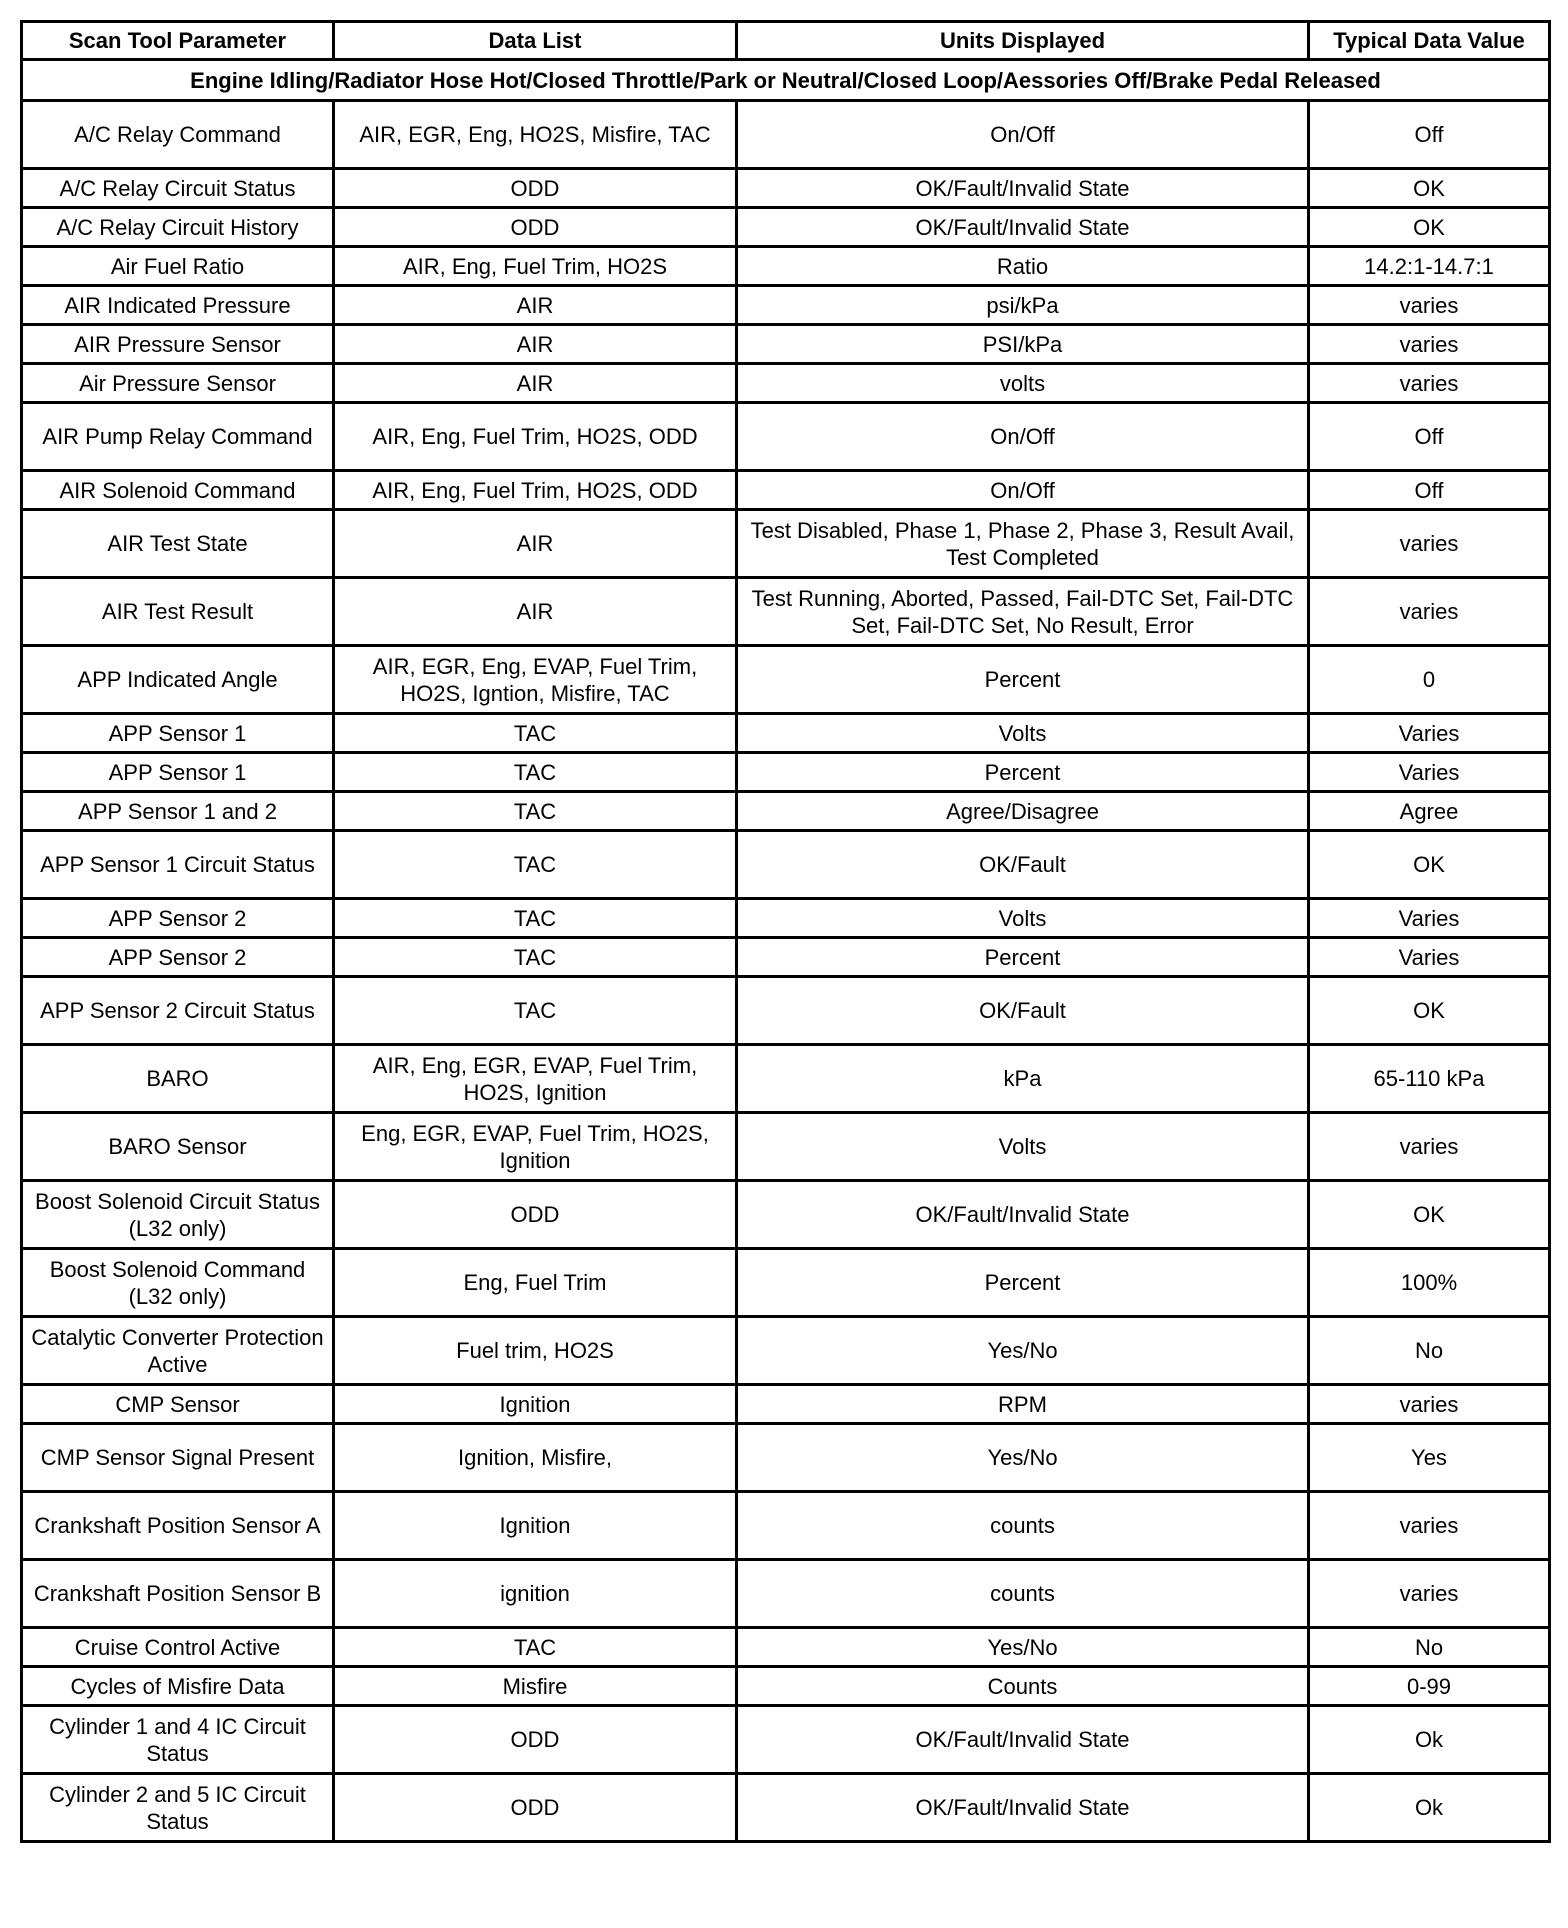 This screenshot has width=1568, height=1928. I want to click on typical-value-cell: 0-99, so click(1429, 1686).